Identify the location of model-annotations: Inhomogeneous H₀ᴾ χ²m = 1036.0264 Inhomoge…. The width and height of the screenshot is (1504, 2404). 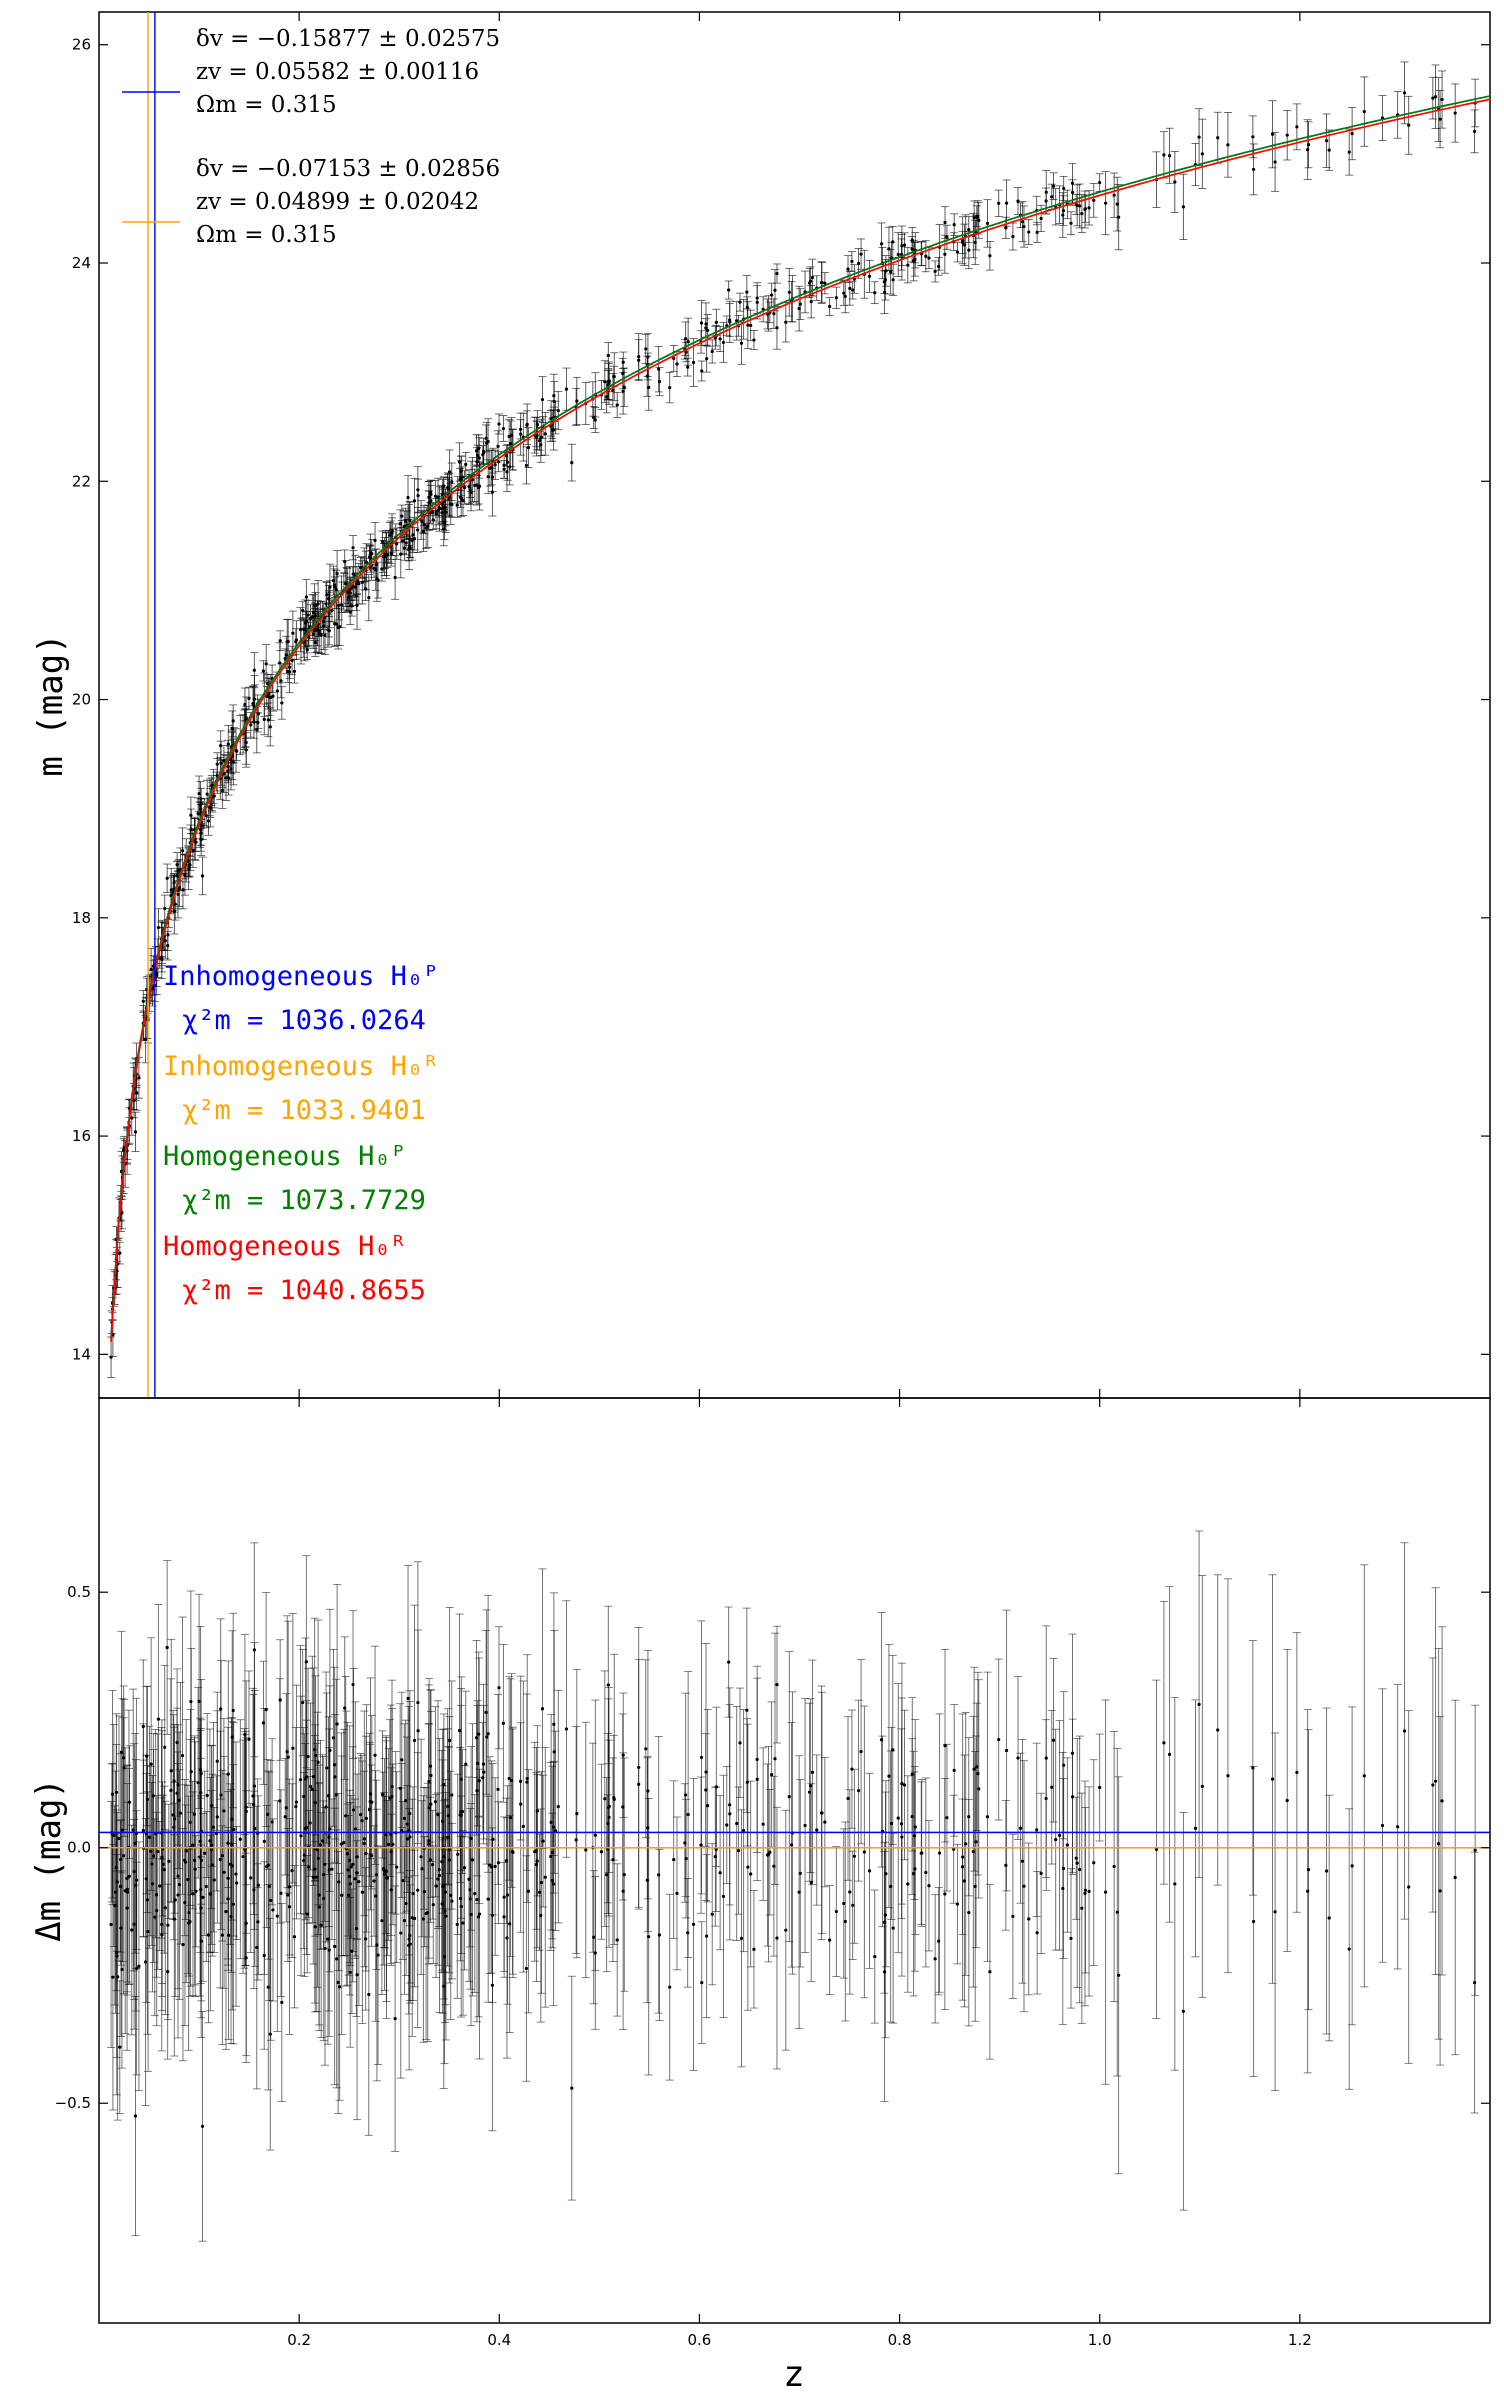
(301, 1133).